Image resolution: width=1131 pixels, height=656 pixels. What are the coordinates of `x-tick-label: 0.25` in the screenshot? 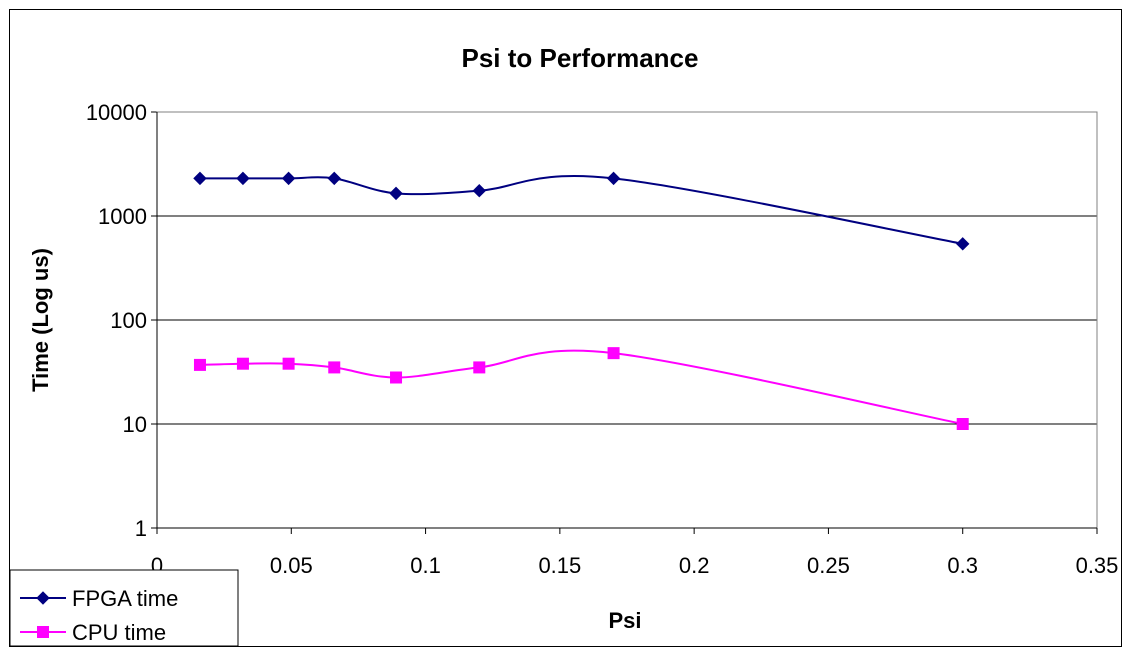 It's located at (828, 565).